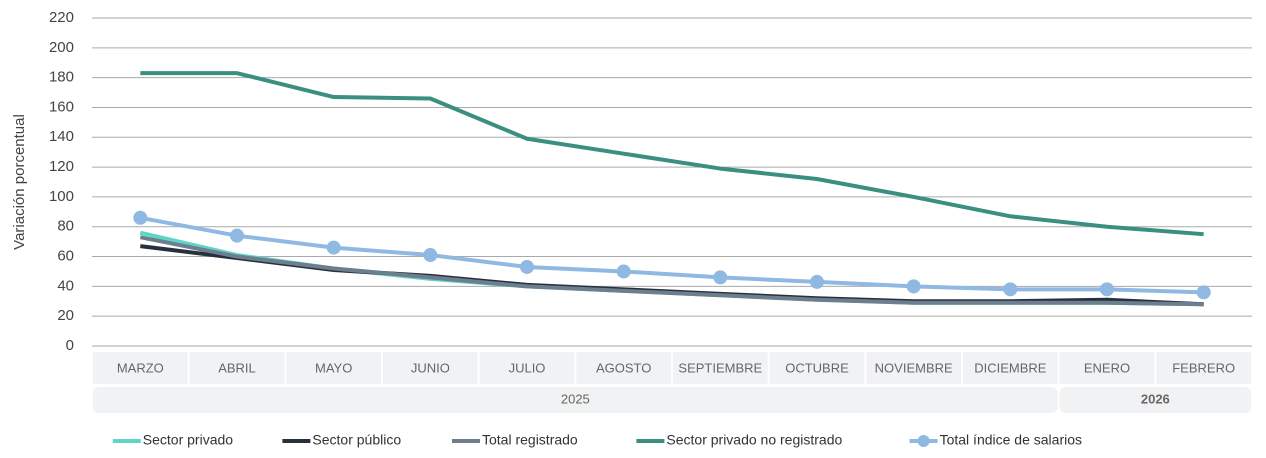 The height and width of the screenshot is (458, 1266). I want to click on y-tick-label: 20, so click(65, 315).